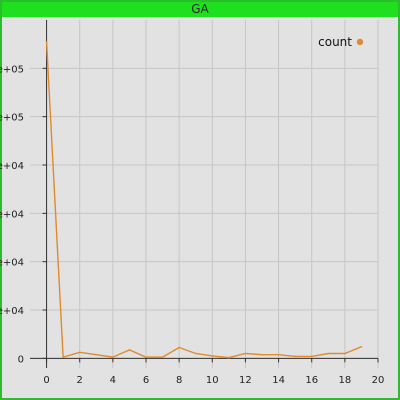  What do you see at coordinates (378, 380) in the screenshot?
I see `x-tick-label: 20` at bounding box center [378, 380].